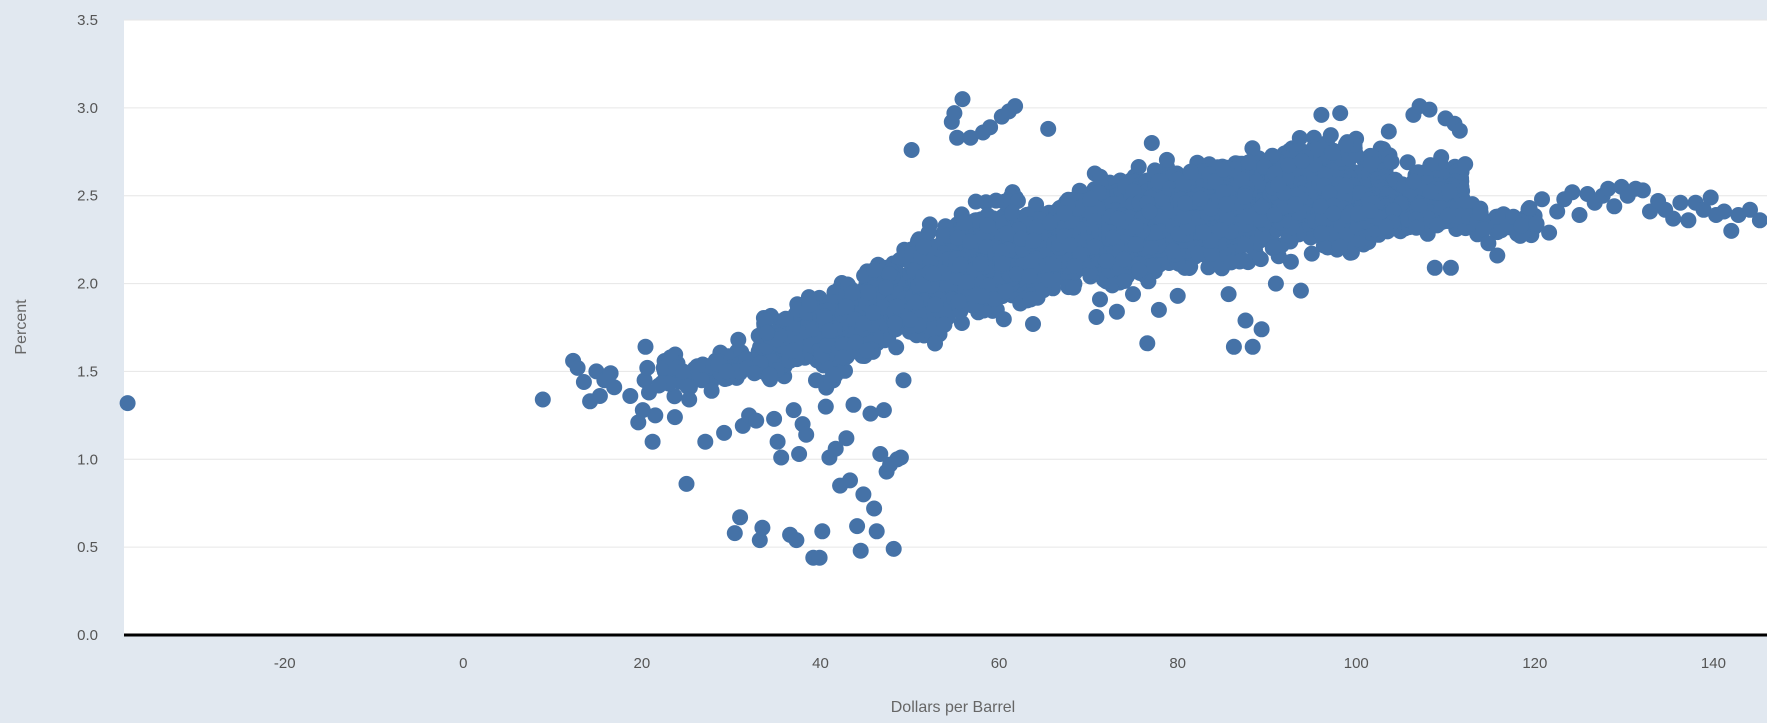 Image resolution: width=1767 pixels, height=723 pixels. What do you see at coordinates (285, 663) in the screenshot?
I see `x-tick-label: -20` at bounding box center [285, 663].